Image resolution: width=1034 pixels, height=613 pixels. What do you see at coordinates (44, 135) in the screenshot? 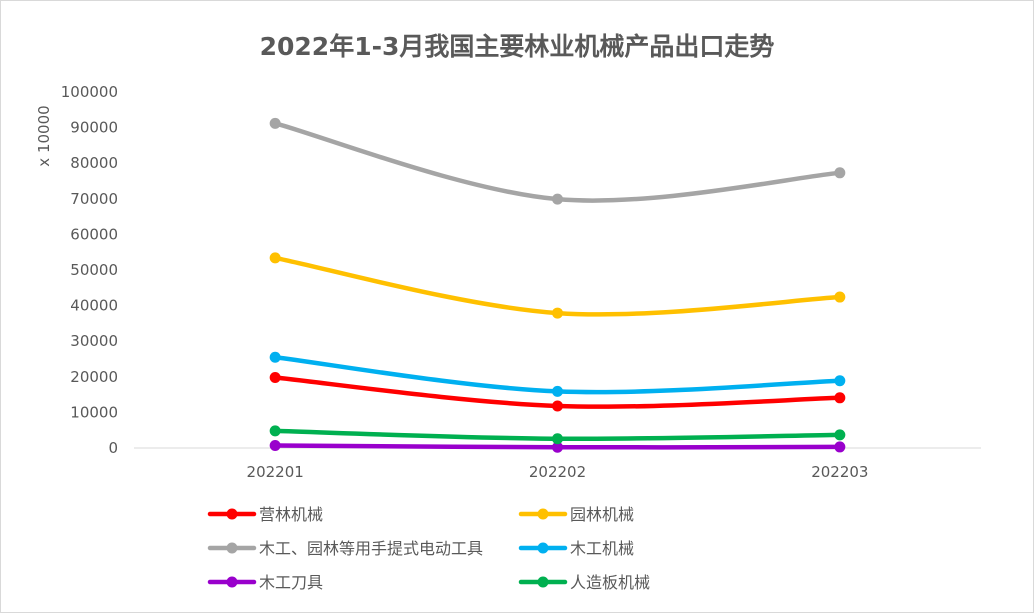
I see `y-axis-label: x 10000` at bounding box center [44, 135].